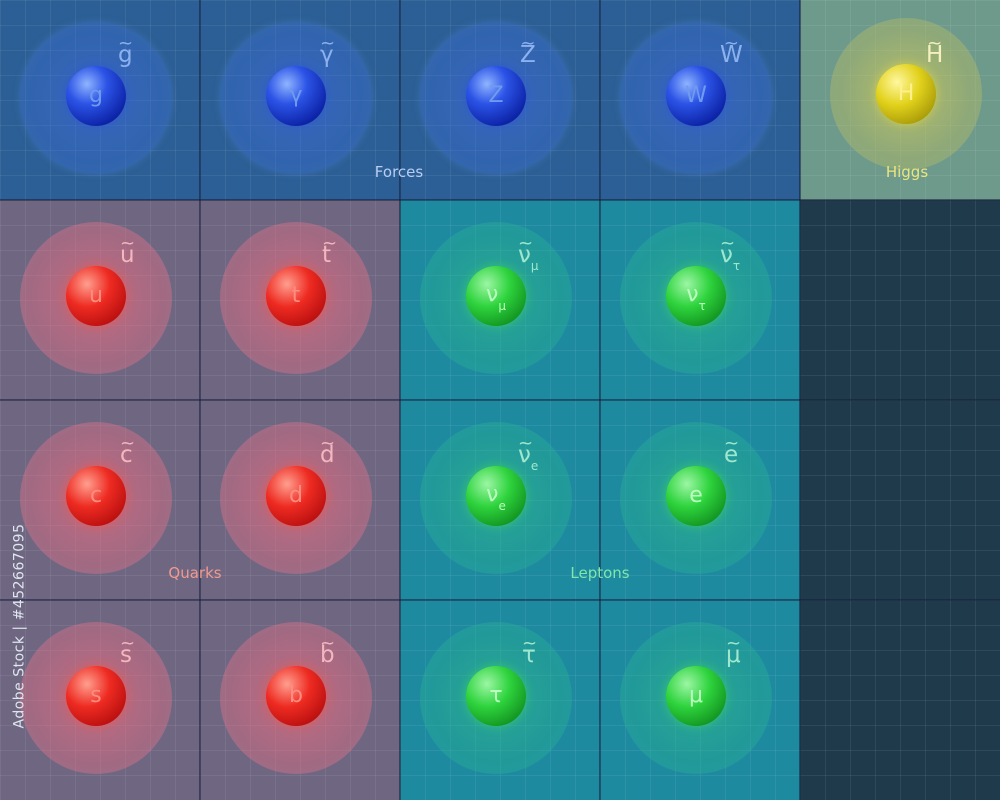 This screenshot has height=800, width=1000. I want to click on particle-sphere: t, so click(296, 296).